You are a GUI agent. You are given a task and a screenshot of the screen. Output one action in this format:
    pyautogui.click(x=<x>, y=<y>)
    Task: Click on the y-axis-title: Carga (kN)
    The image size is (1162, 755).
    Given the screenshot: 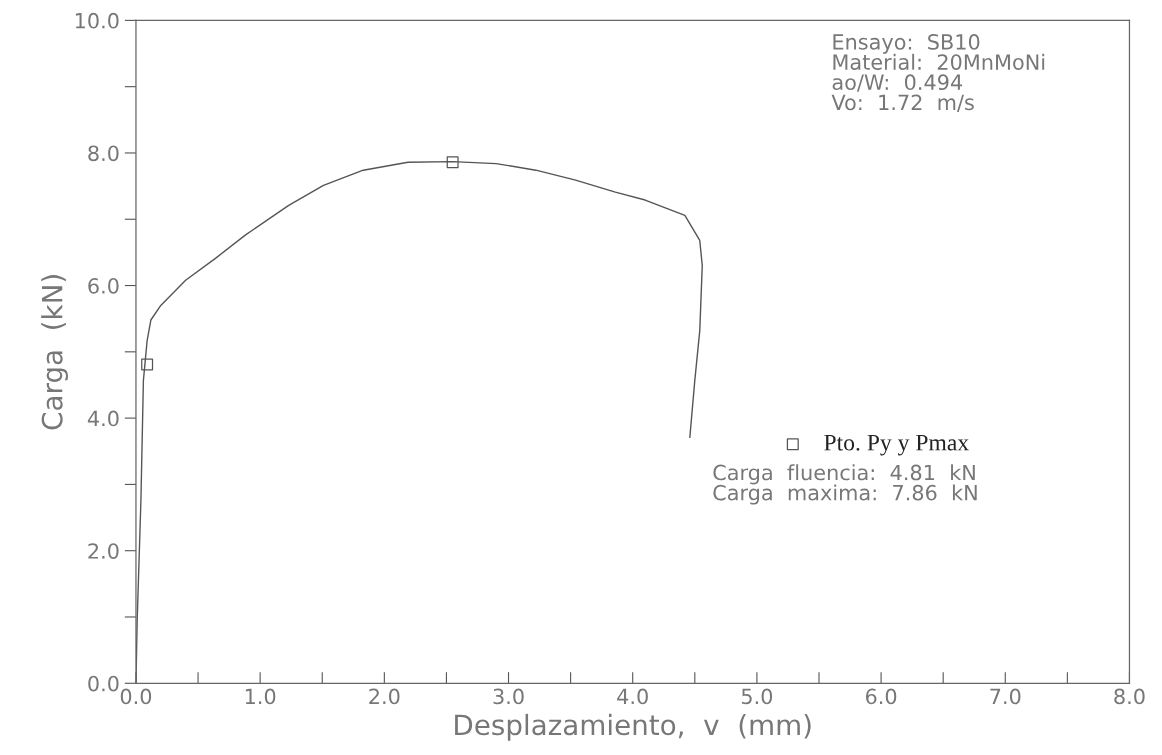 What is the action you would take?
    pyautogui.click(x=55, y=352)
    